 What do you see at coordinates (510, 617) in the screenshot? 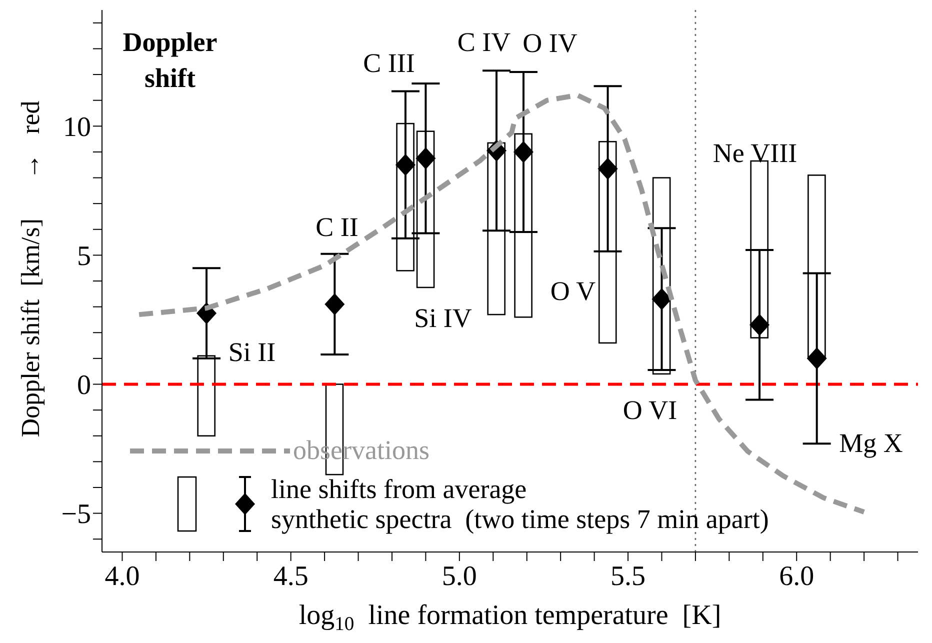
I see `x-axis-title: log$_{10}$ line formation temperature [K]` at bounding box center [510, 617].